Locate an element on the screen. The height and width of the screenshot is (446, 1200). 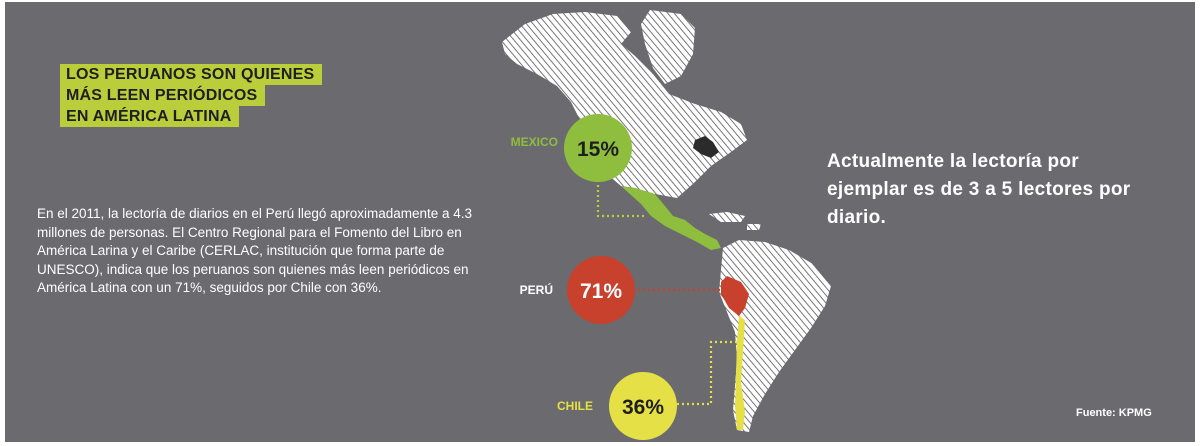
north-america-shape is located at coordinates (624, 105).